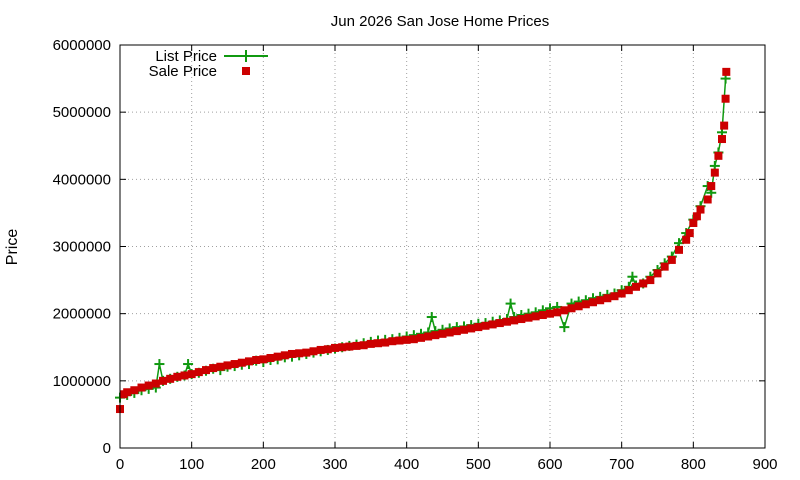 Image resolution: width=800 pixels, height=480 pixels. What do you see at coordinates (334, 464) in the screenshot?
I see `x-tick-label: 300` at bounding box center [334, 464].